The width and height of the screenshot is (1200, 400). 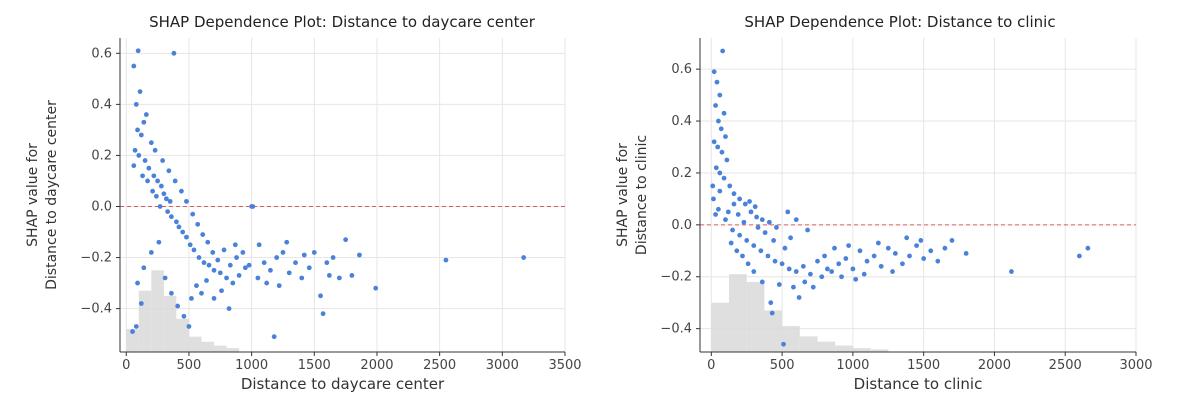 I want to click on y-axis-label: Distance to clinic, so click(x=642, y=195).